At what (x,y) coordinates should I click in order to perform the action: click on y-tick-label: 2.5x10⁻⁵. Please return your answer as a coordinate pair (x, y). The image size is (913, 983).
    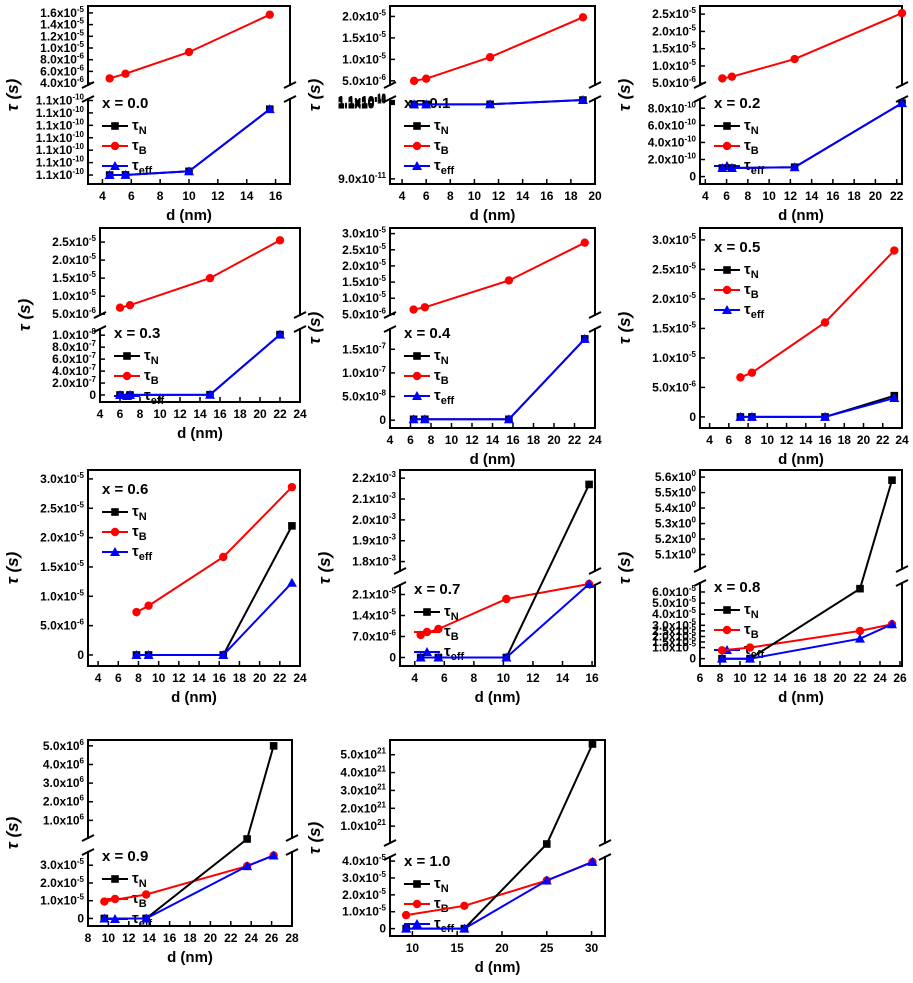
    Looking at the image, I should click on (62, 507).